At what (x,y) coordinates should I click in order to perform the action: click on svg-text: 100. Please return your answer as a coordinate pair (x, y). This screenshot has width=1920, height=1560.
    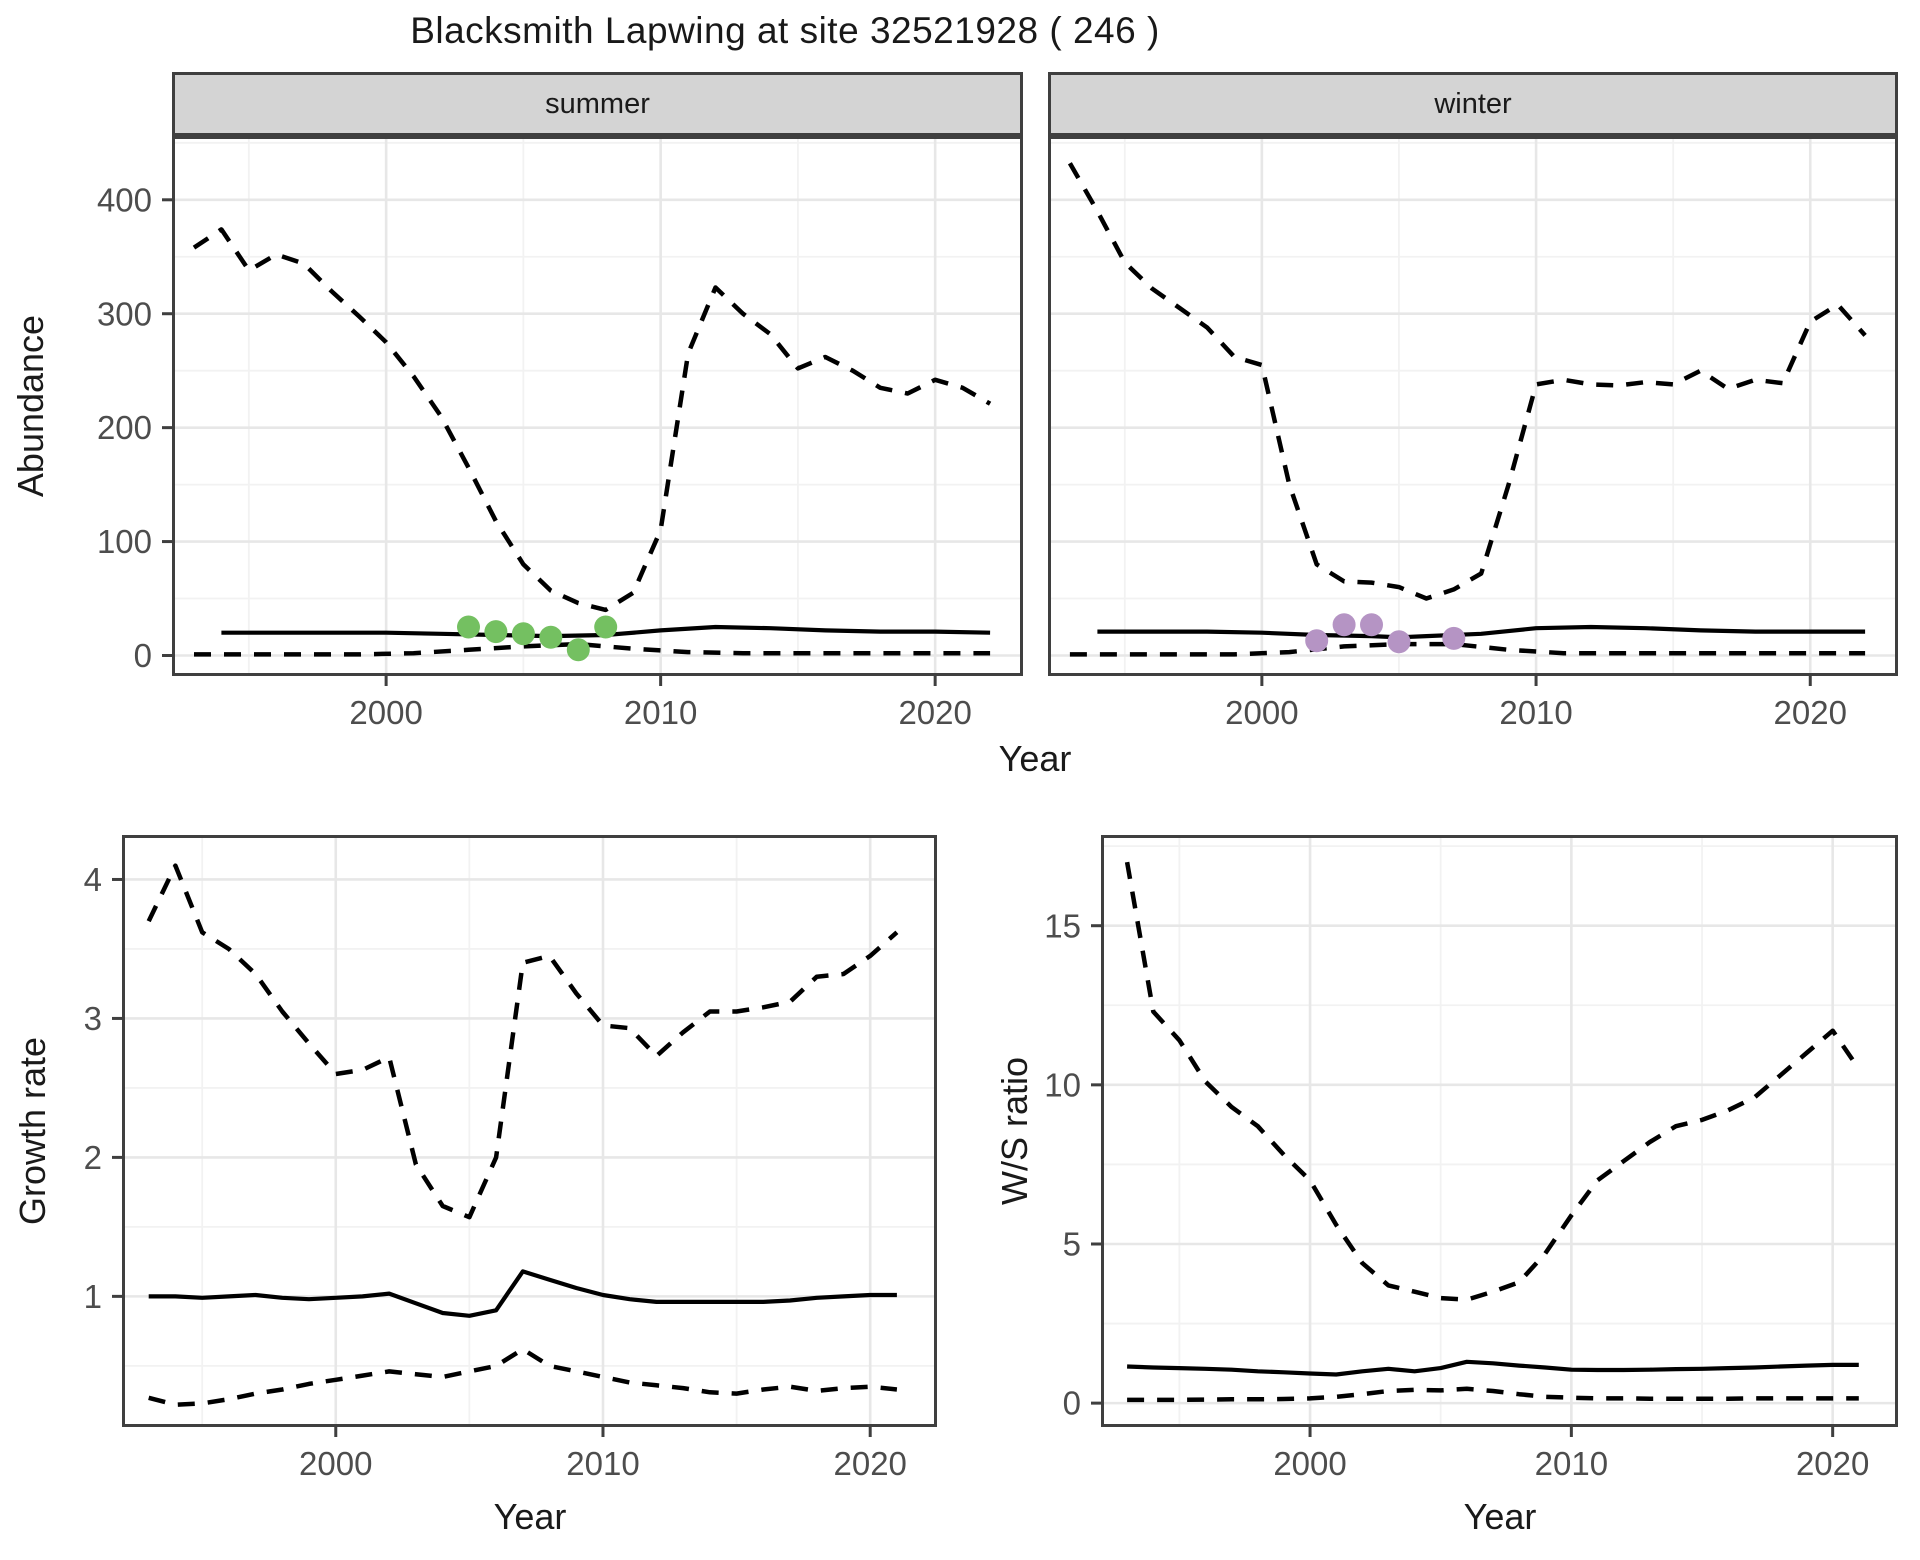
    Looking at the image, I should click on (124, 541).